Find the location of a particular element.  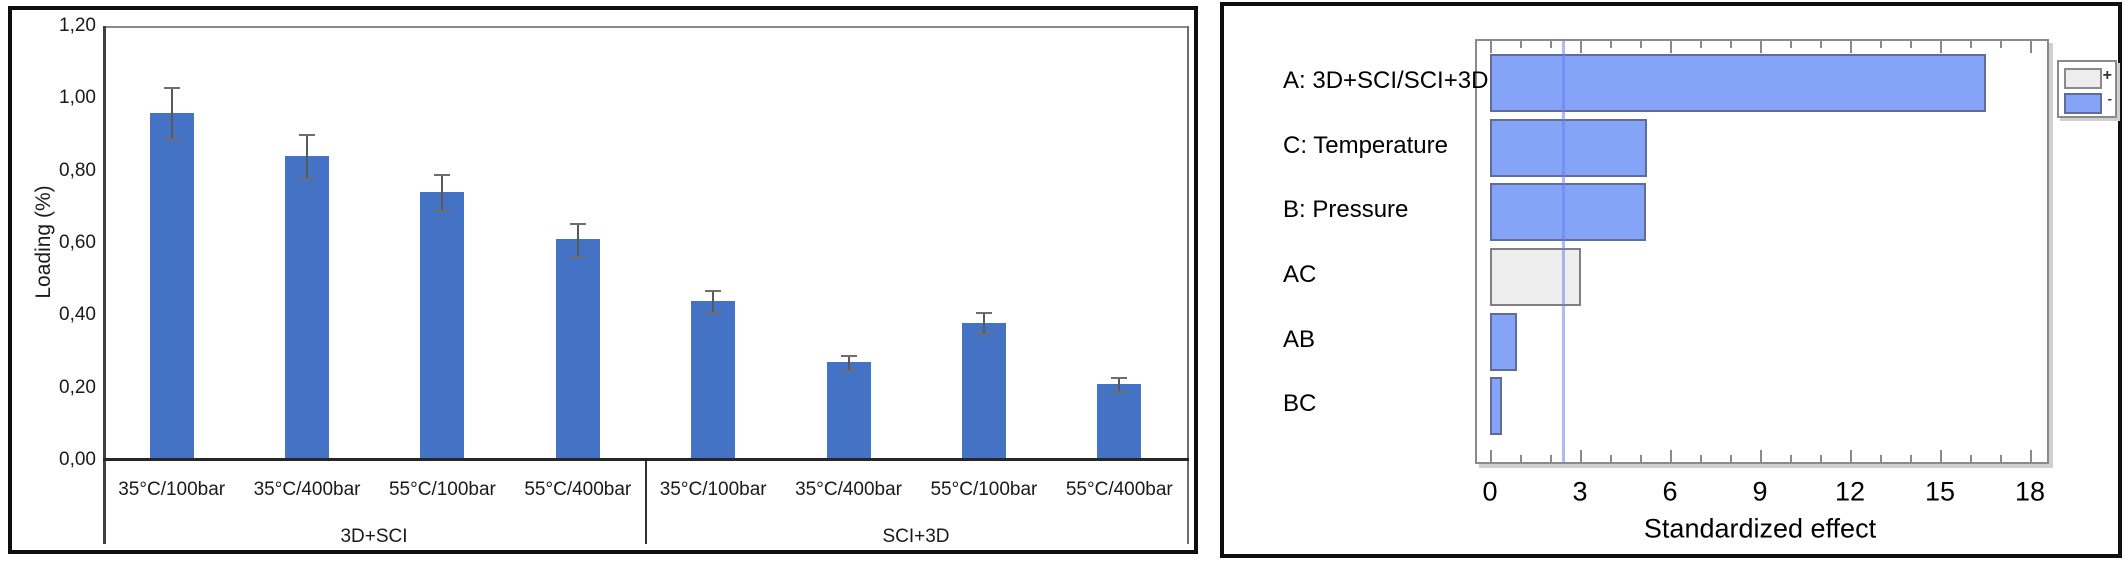

left-category-label: 55°C/400bar is located at coordinates (578, 489).